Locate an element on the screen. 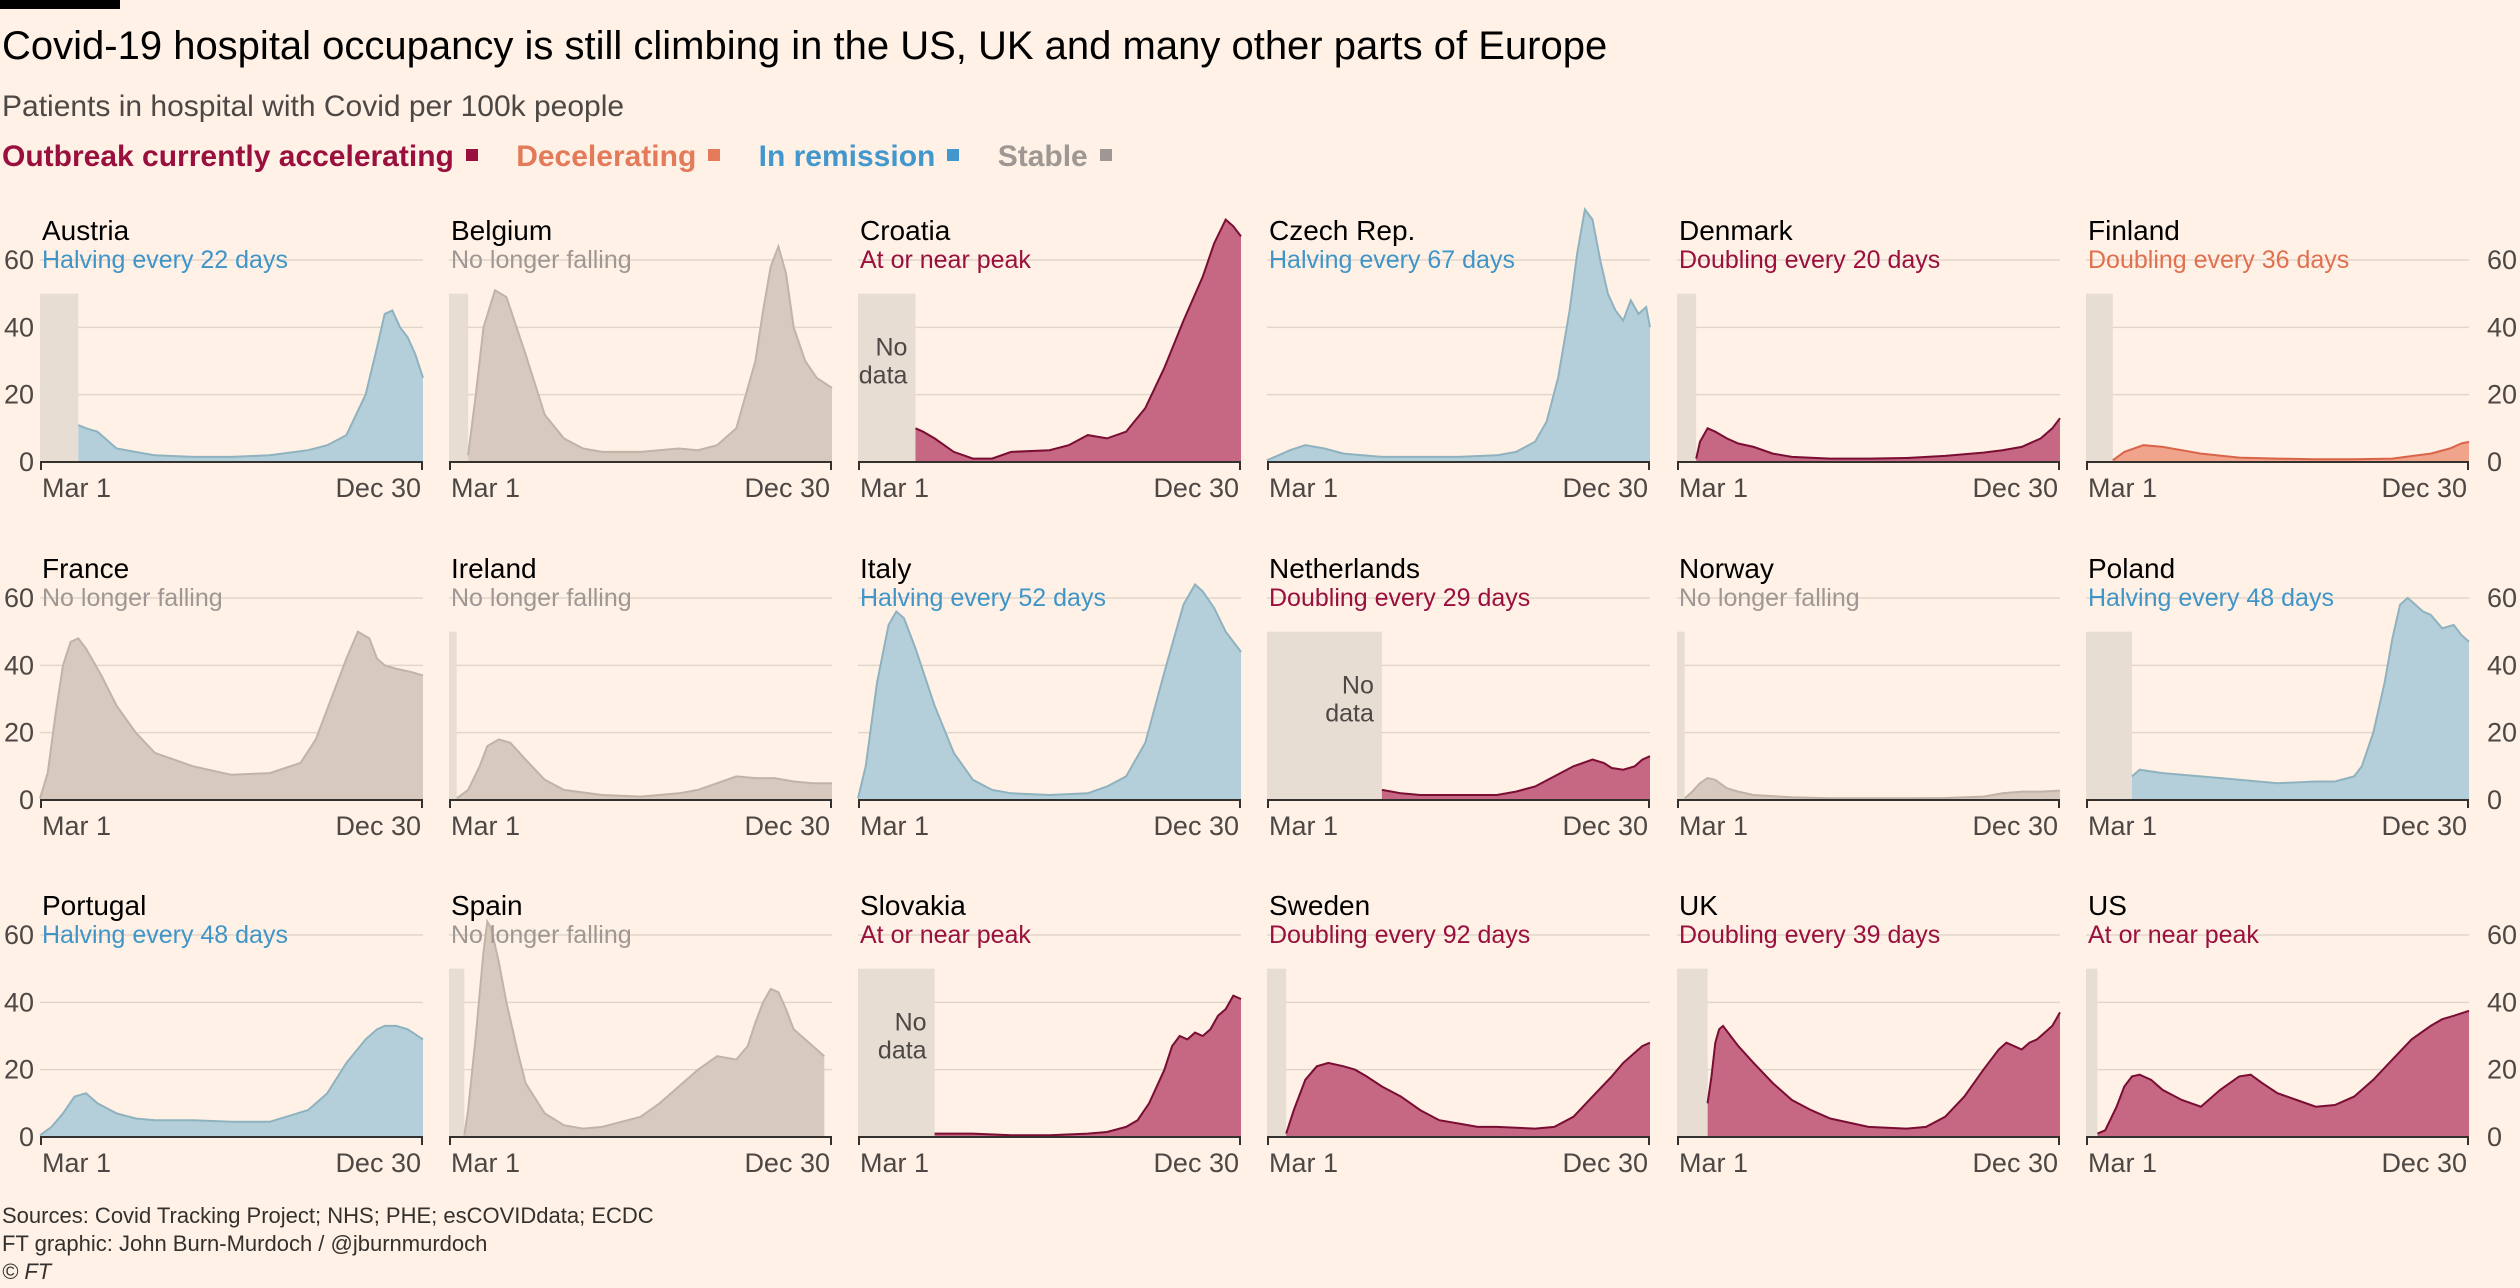 This screenshot has width=2520, height=1288. no-data-label: No is located at coordinates (1358, 686).